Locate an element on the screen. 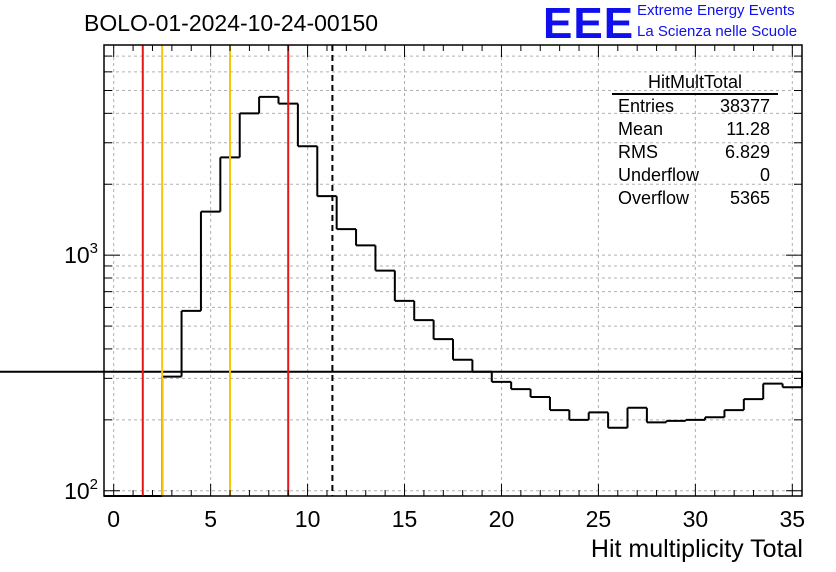 The width and height of the screenshot is (836, 572). stats-label: Underflow is located at coordinates (659, 175).